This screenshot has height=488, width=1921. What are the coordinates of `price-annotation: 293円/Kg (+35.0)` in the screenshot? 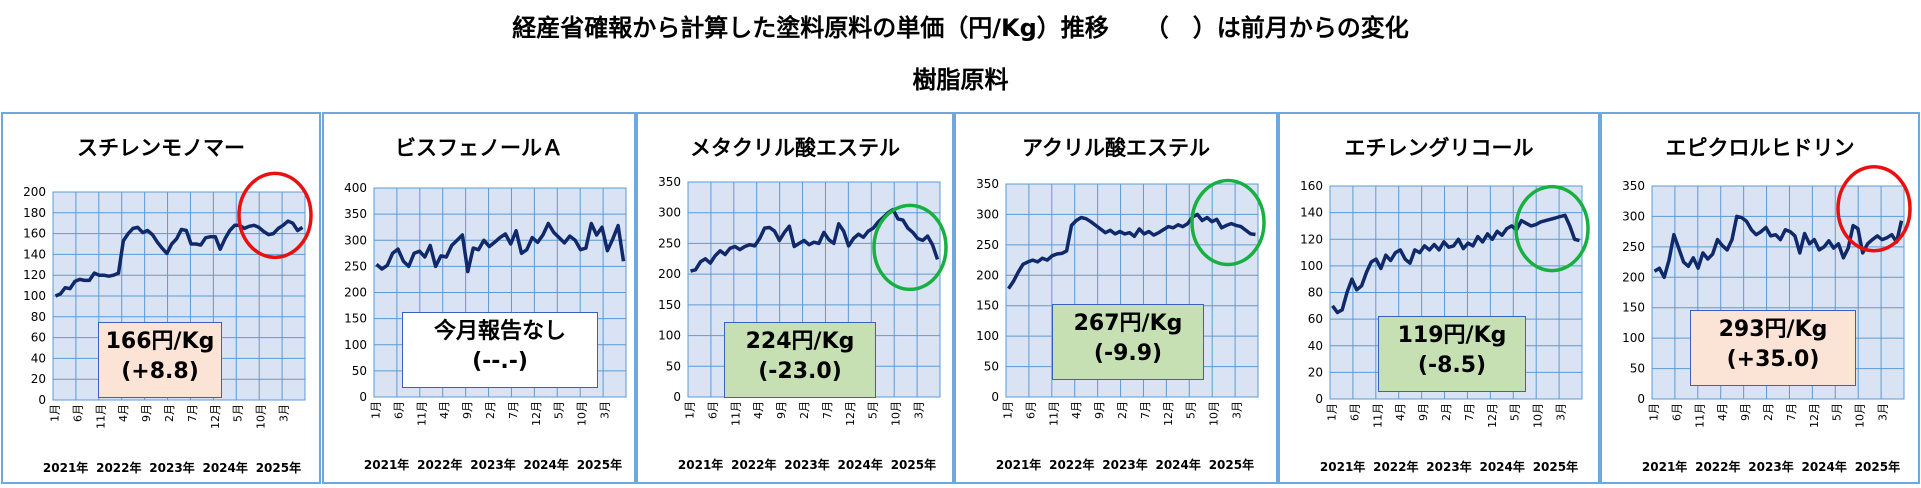 It's located at (1773, 348).